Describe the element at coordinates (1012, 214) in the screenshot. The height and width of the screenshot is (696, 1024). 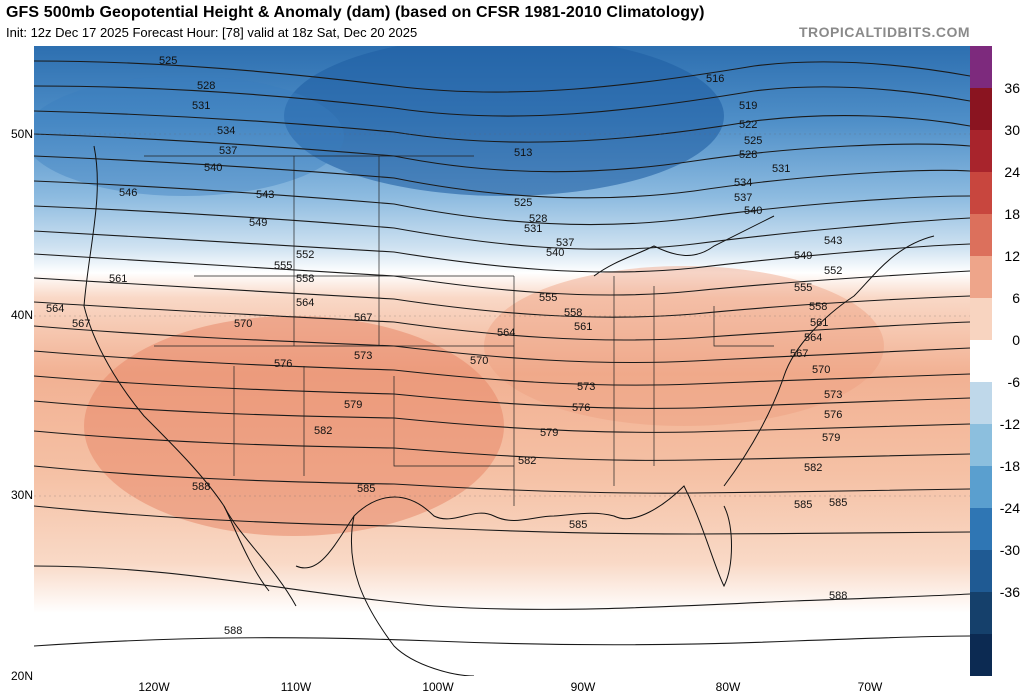
I see `colorbar-tick-label: 18` at that location.